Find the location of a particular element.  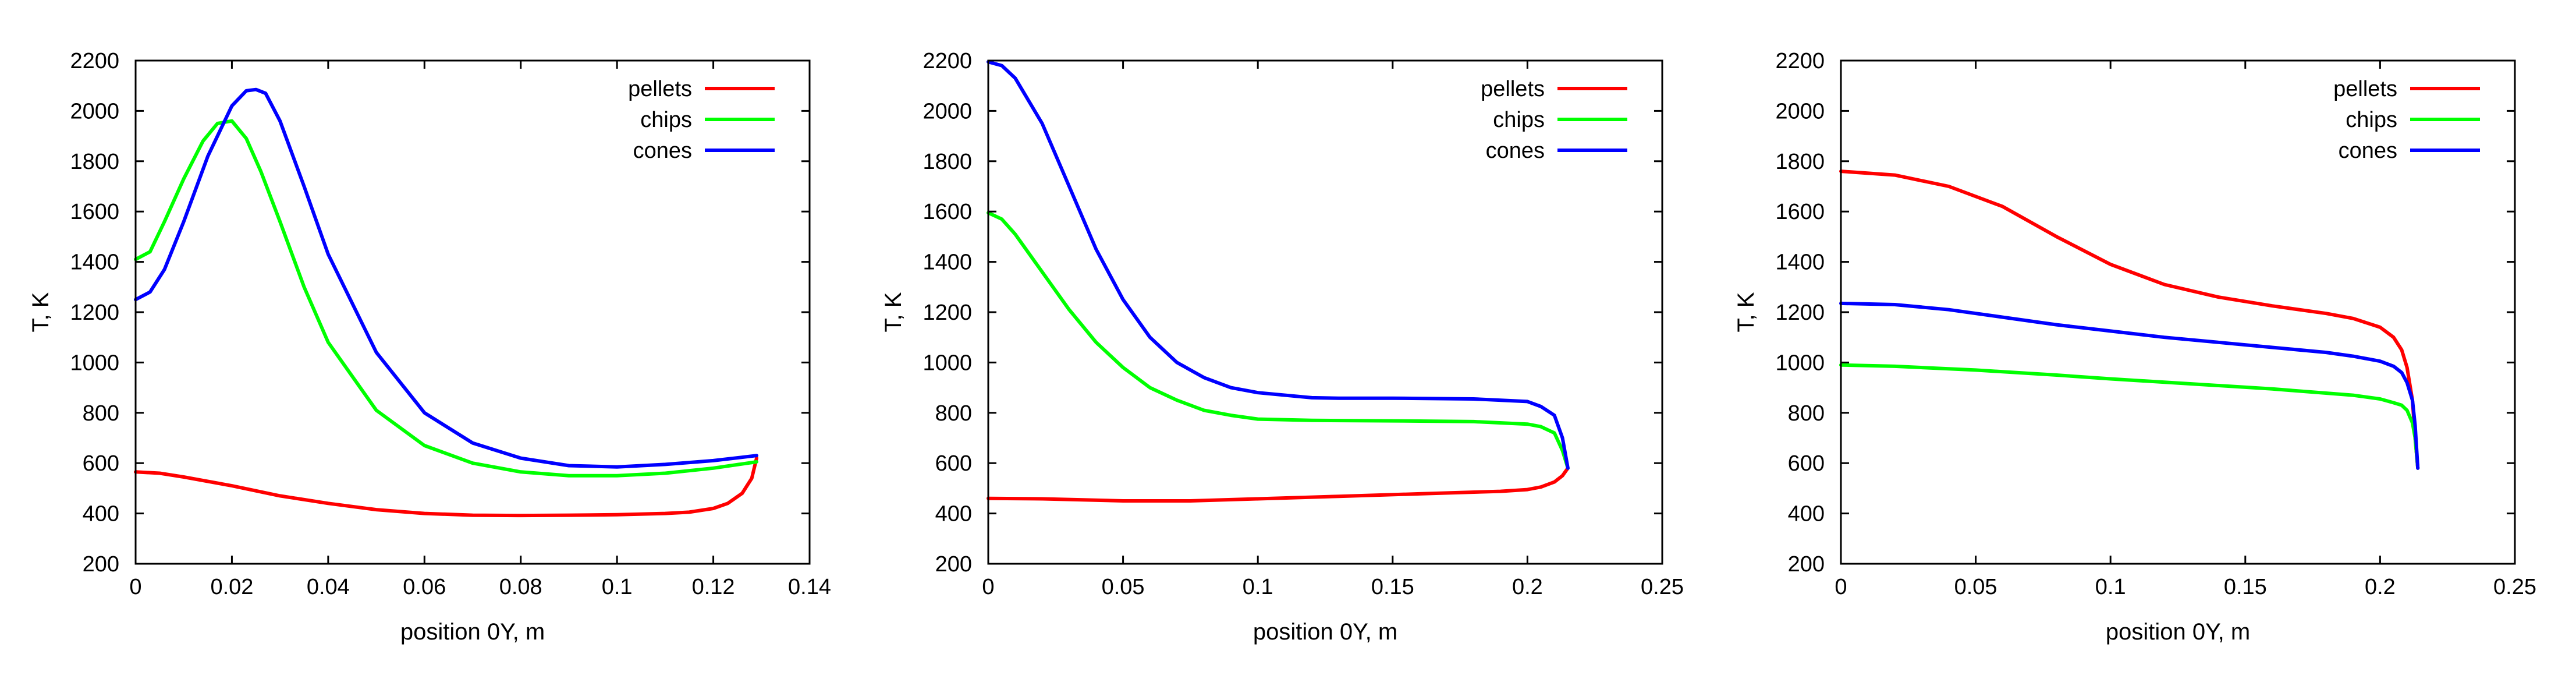

x-tick-label: 0.06 is located at coordinates (425, 587).